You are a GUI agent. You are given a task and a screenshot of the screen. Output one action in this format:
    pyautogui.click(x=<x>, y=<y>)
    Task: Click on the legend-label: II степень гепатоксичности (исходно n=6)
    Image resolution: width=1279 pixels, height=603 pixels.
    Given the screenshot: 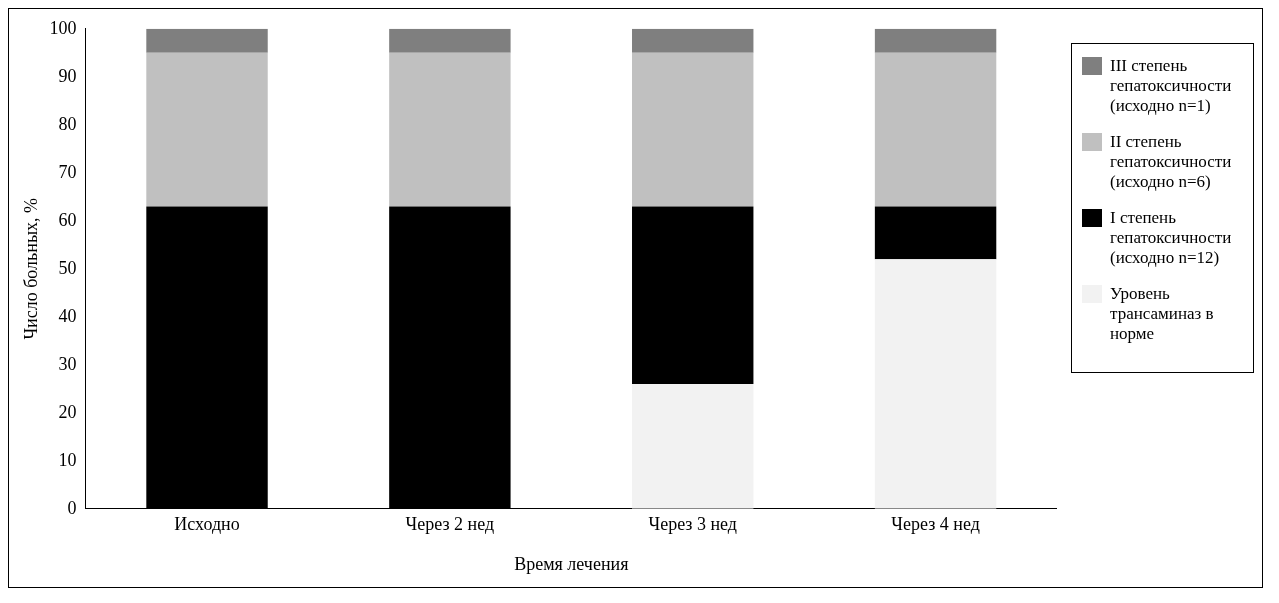 What is the action you would take?
    pyautogui.click(x=1171, y=162)
    